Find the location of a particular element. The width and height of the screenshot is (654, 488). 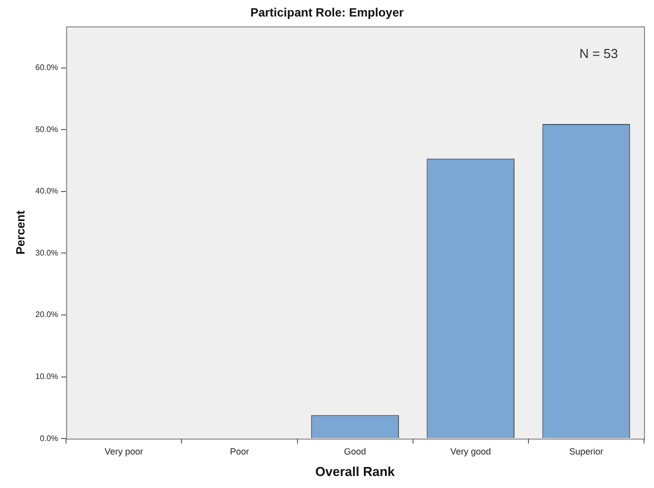

annotation: N = 53 is located at coordinates (598, 53).